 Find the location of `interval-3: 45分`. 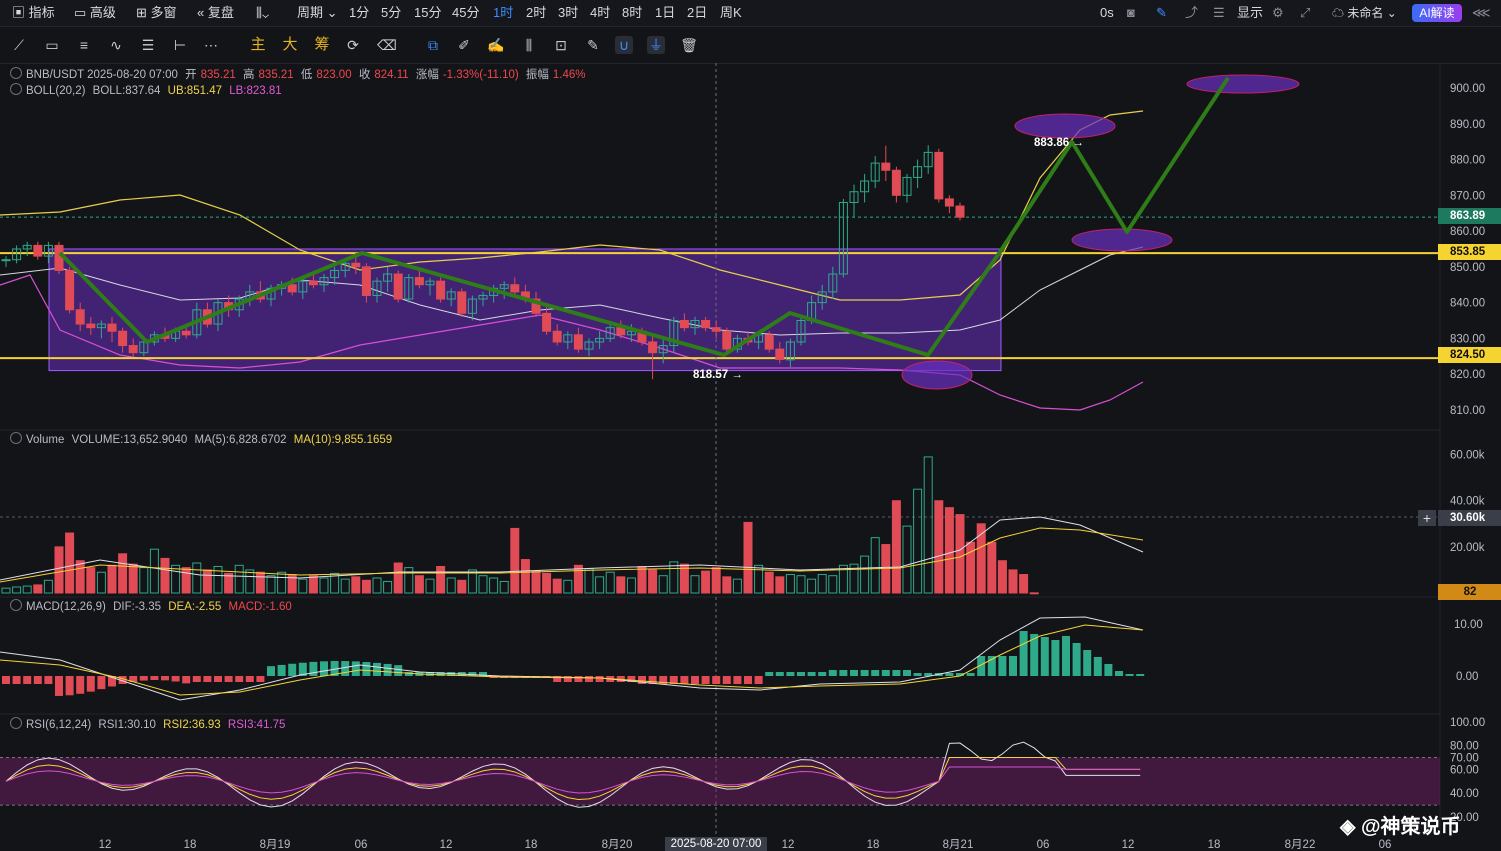

interval-3: 45分 is located at coordinates (466, 12).